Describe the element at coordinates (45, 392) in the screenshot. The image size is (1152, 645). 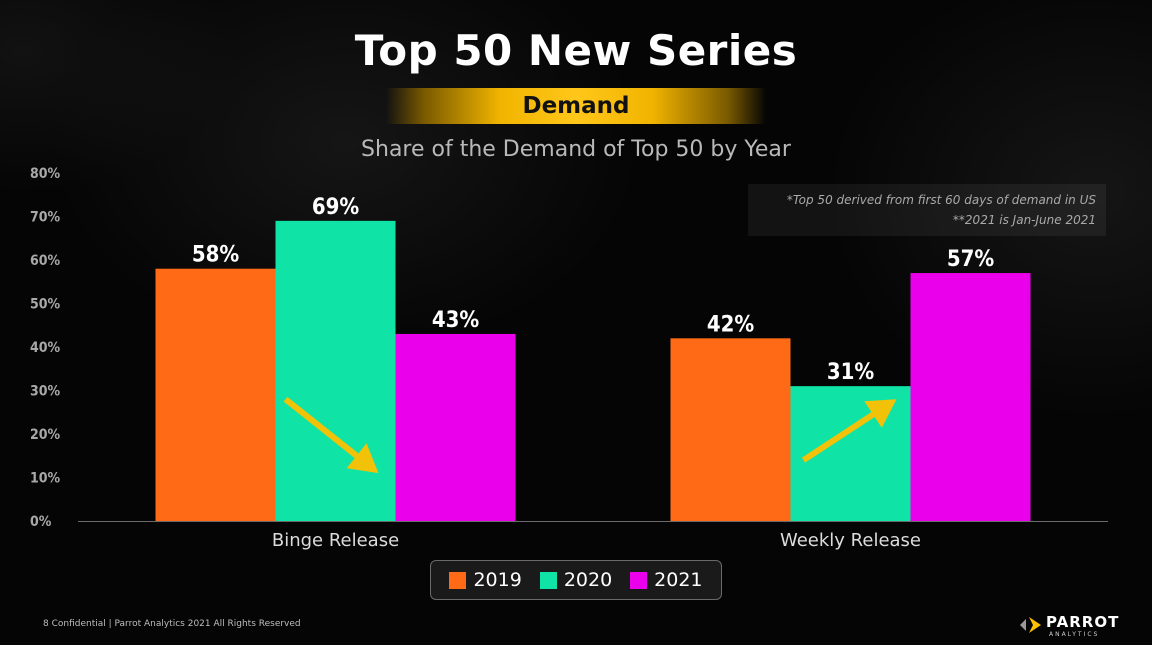
I see `y-tick-label: 30%` at that location.